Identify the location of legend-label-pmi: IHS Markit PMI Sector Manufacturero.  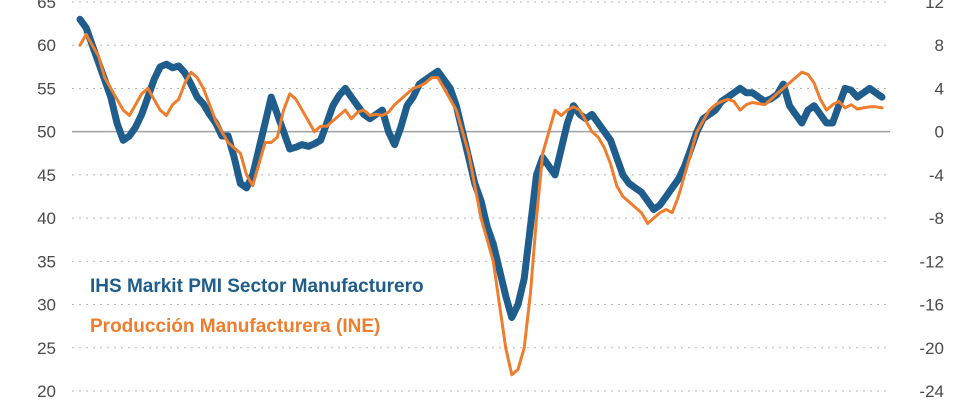
(257, 286).